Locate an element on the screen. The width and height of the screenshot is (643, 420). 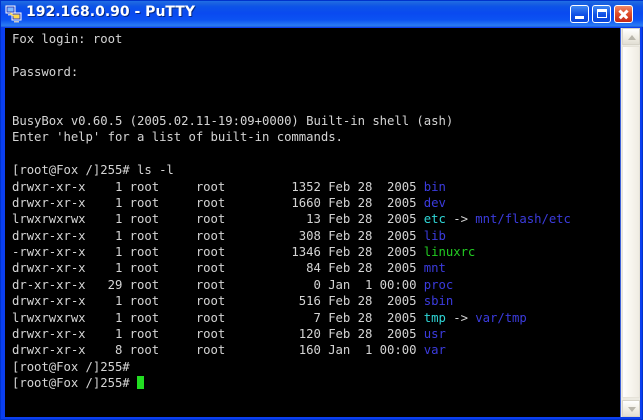
scroll-up-arrow-icon is located at coordinates (632, 37).